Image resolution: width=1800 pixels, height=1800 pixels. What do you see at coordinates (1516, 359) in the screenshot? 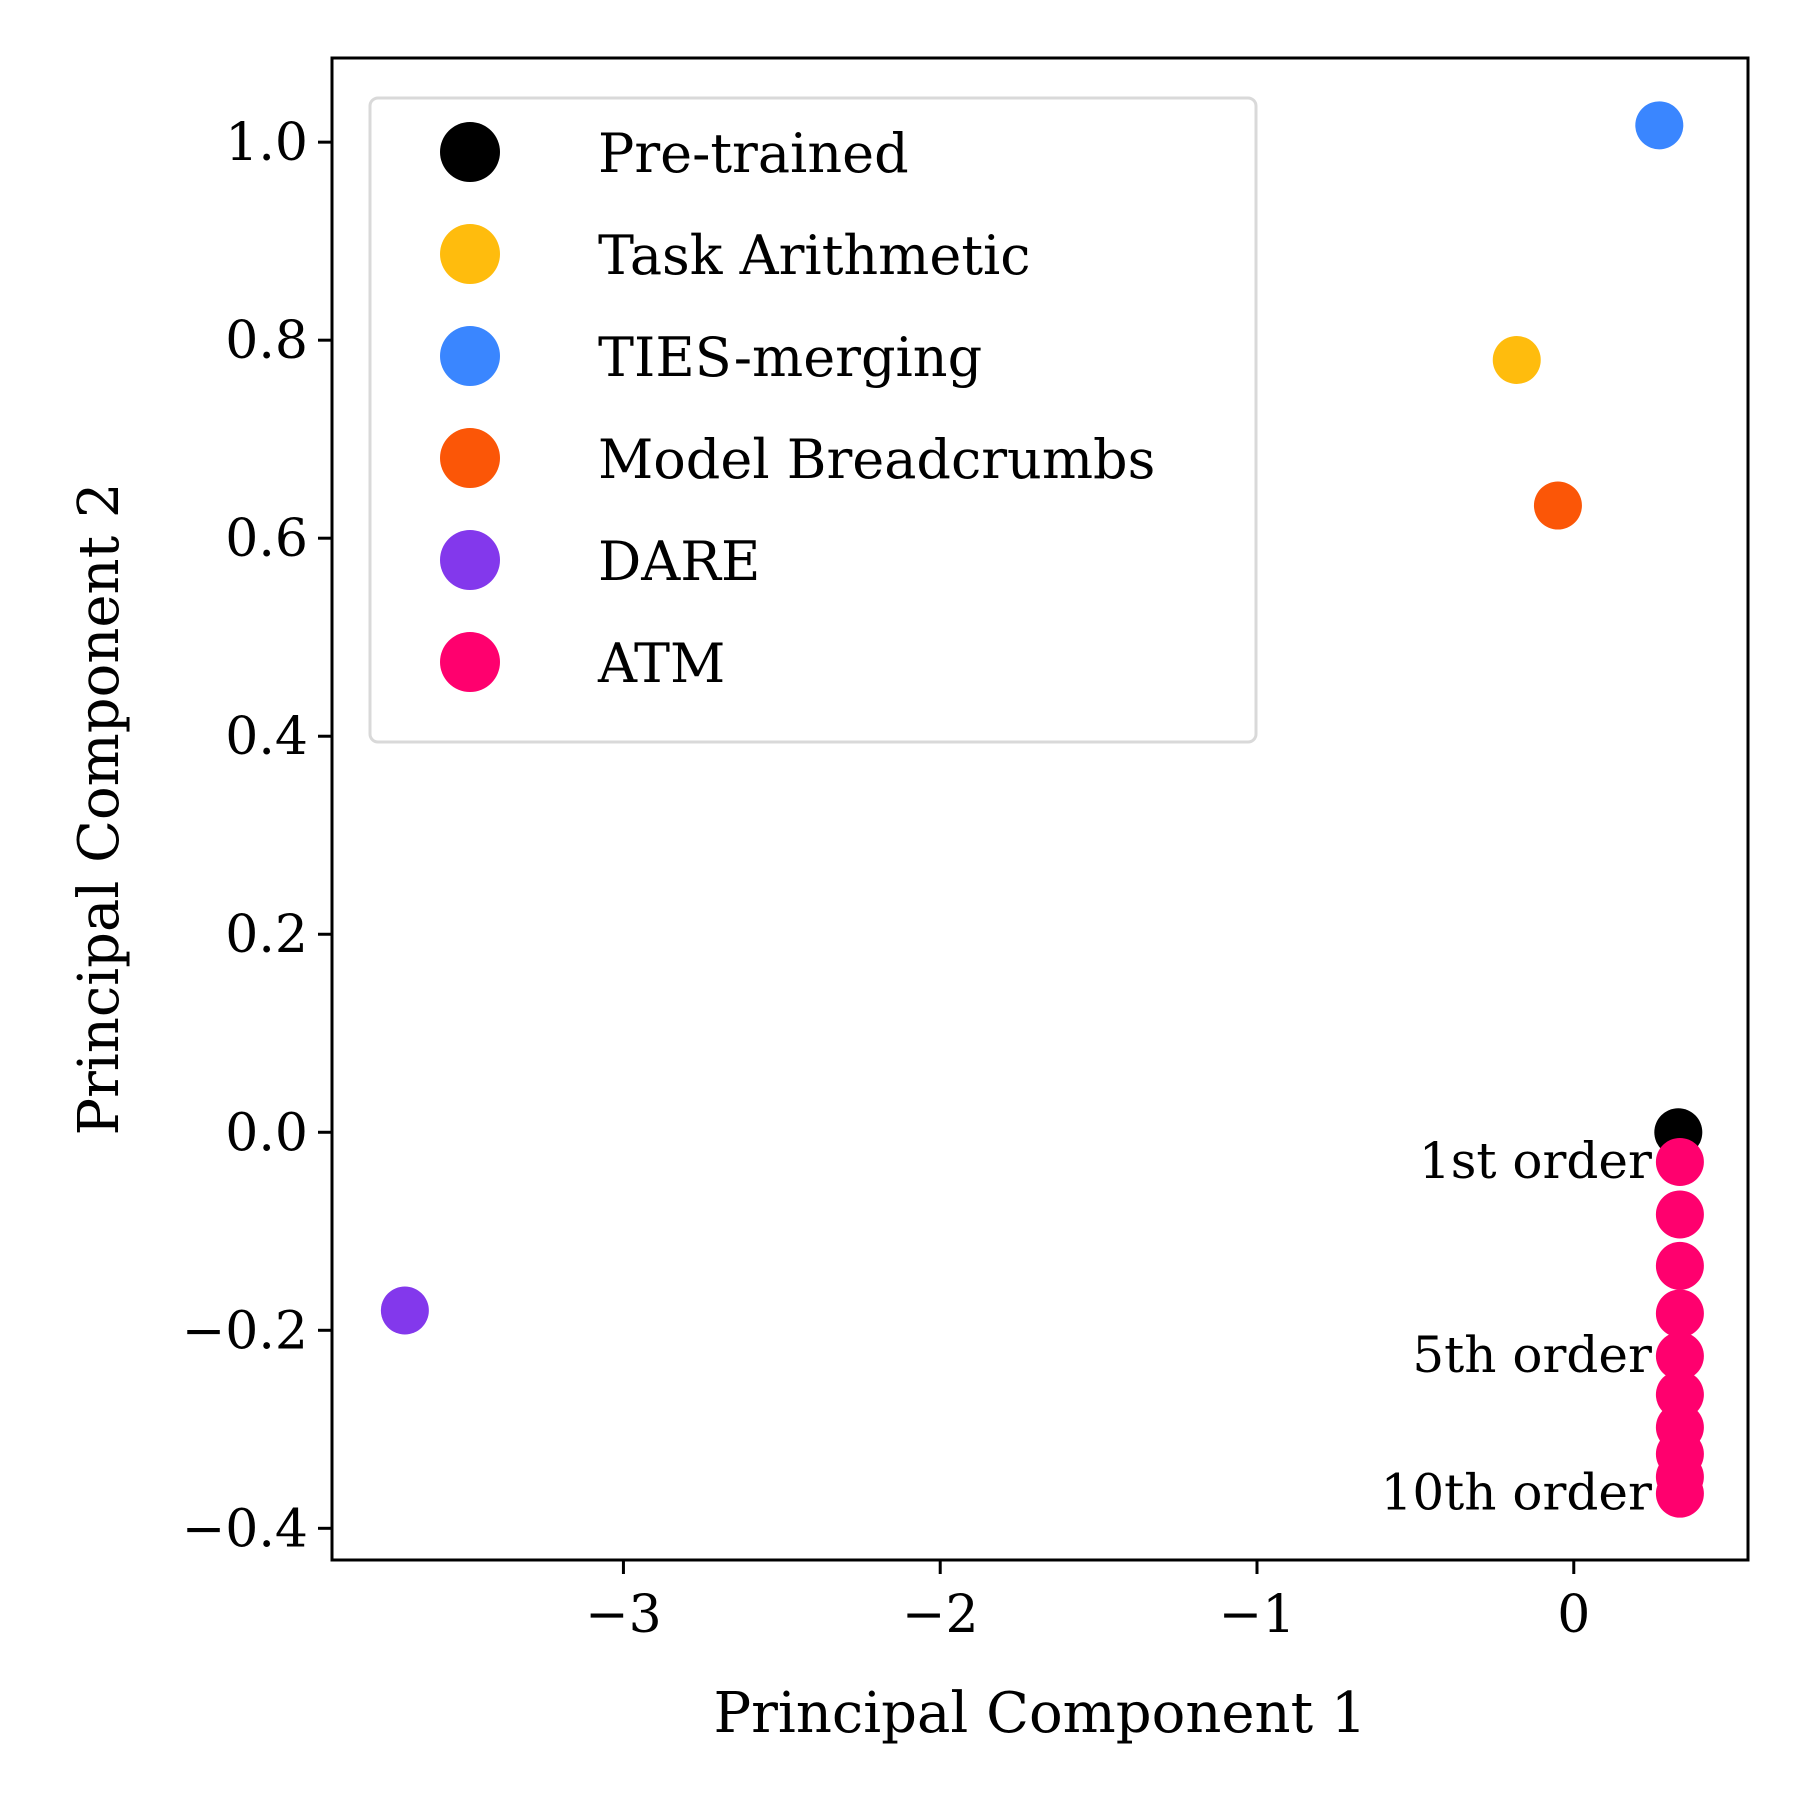
I see `point-task-arithmetic` at bounding box center [1516, 359].